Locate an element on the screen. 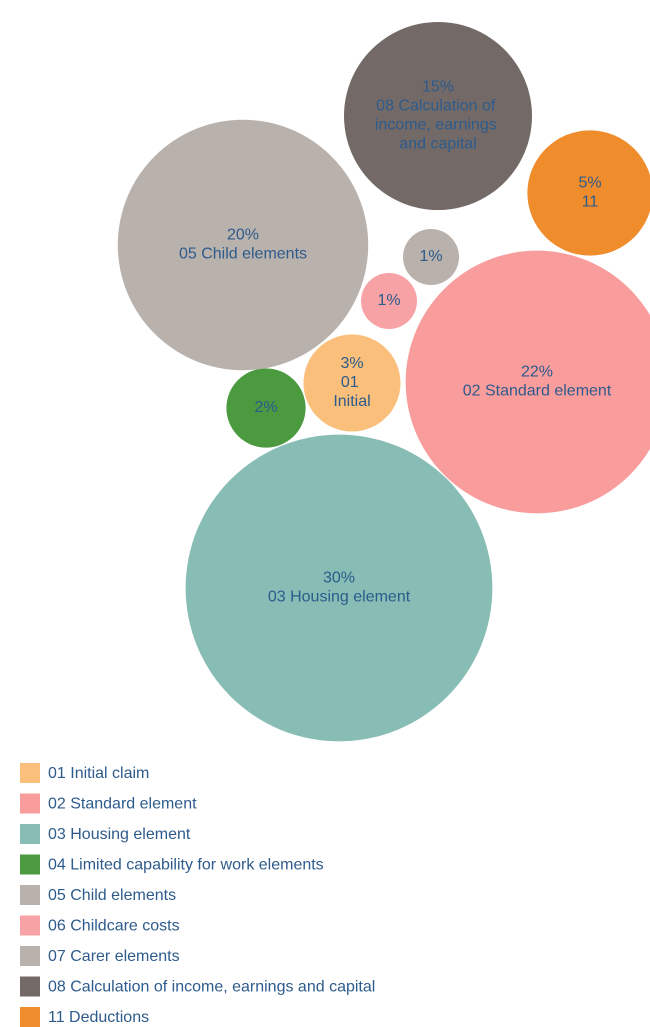 The image size is (650, 1027). bubble-label: 02 Standard element is located at coordinates (537, 391).